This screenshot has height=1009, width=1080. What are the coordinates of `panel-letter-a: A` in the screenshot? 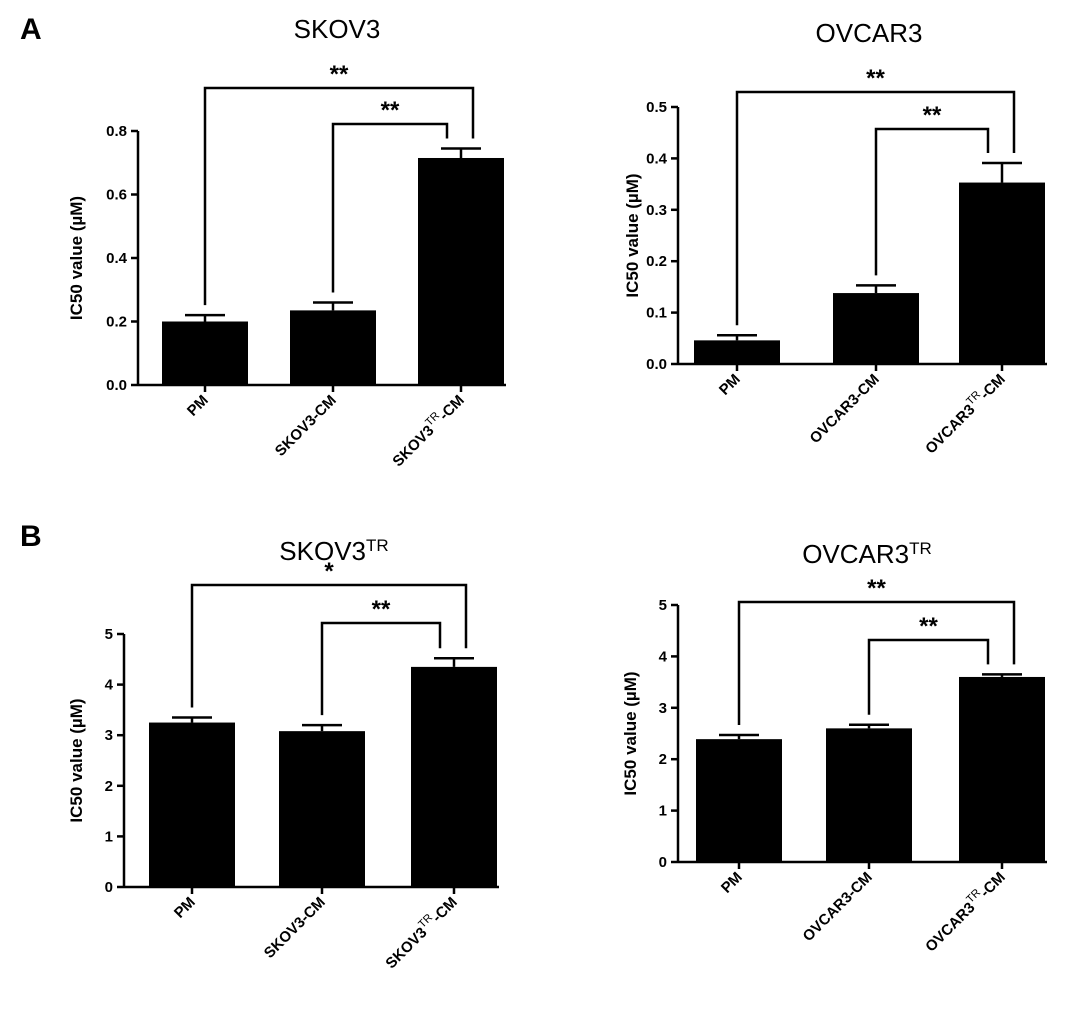 It's located at (31, 29).